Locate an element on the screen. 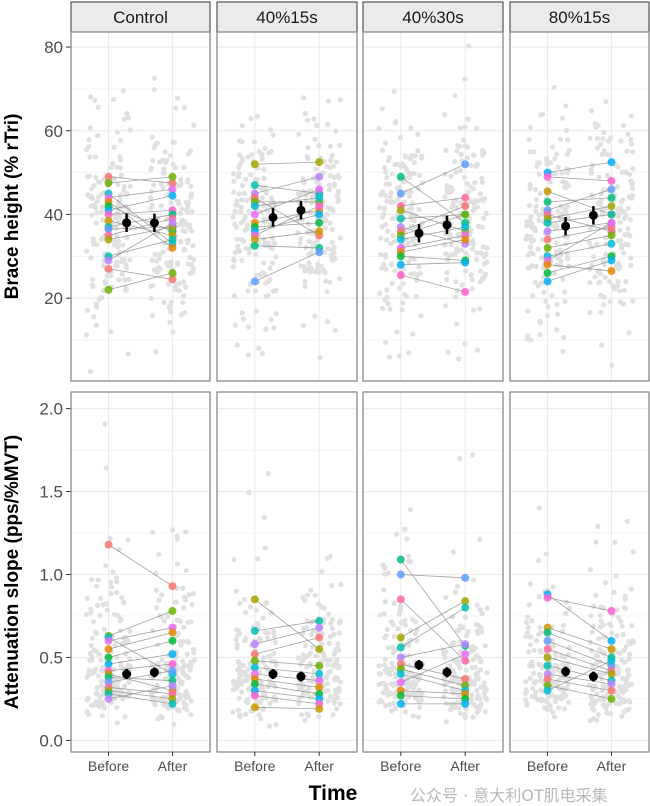 The height and width of the screenshot is (806, 650). panel-bg is located at coordinates (579, 206).